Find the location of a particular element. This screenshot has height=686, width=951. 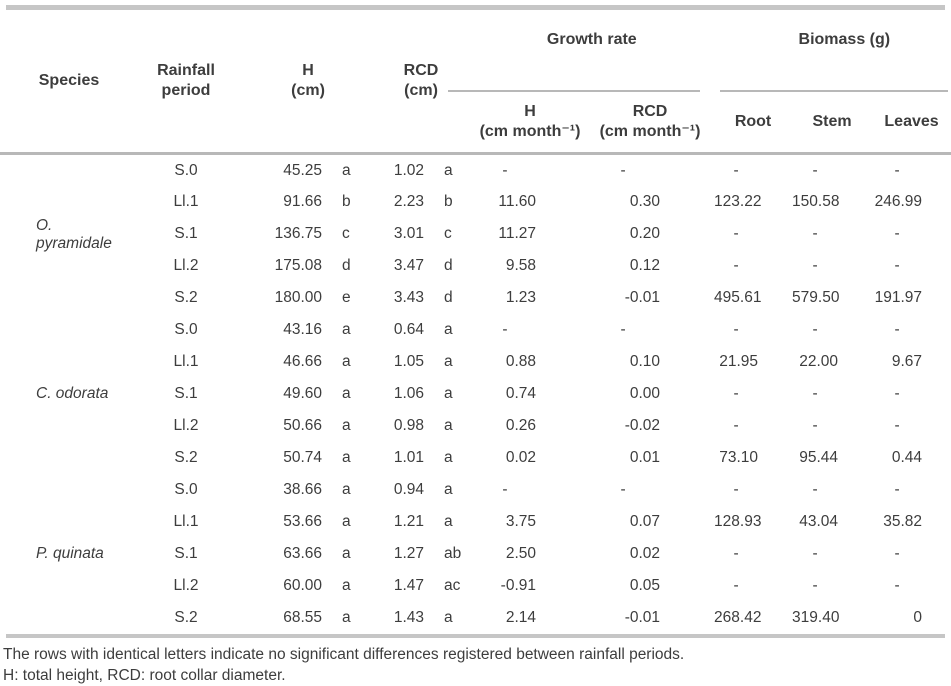

table-row: Ll.1 46.66 a 1.05 a 0.88 0.10 21.95 22.00 9.67 is located at coordinates (475, 362).